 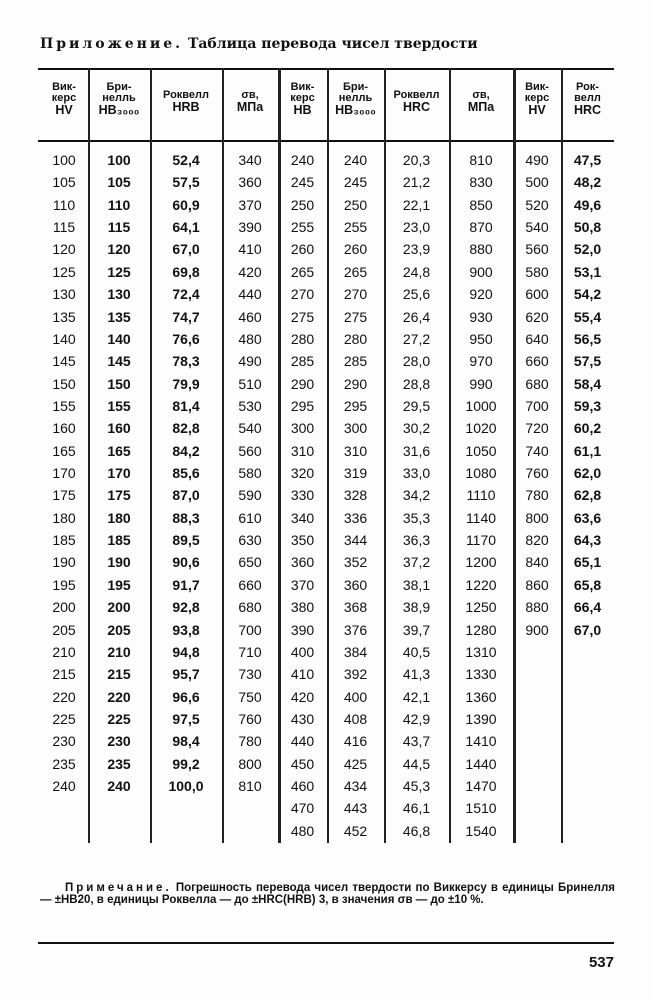 I want to click on table-cell: 1510, so click(x=481, y=808).